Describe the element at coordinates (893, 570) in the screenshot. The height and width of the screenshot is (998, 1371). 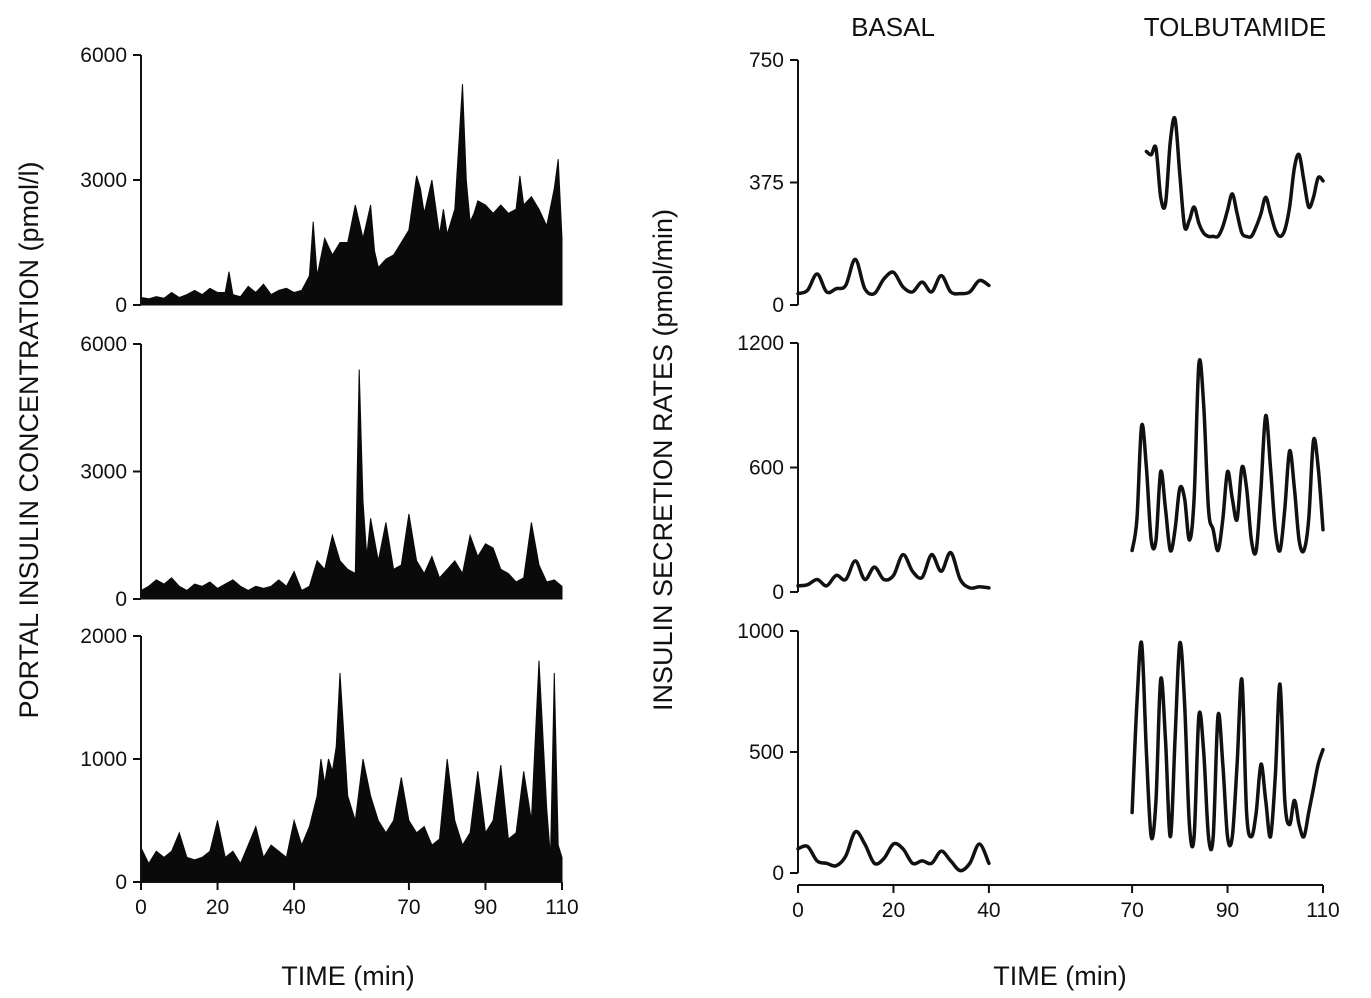
I see `line-series-2-basal` at that location.